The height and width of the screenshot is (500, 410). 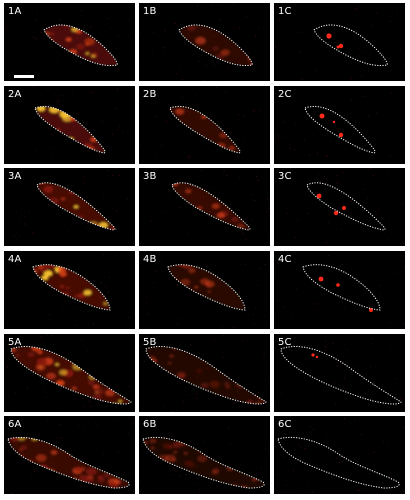 I want to click on micrograph-panel: 2C, so click(x=339, y=125).